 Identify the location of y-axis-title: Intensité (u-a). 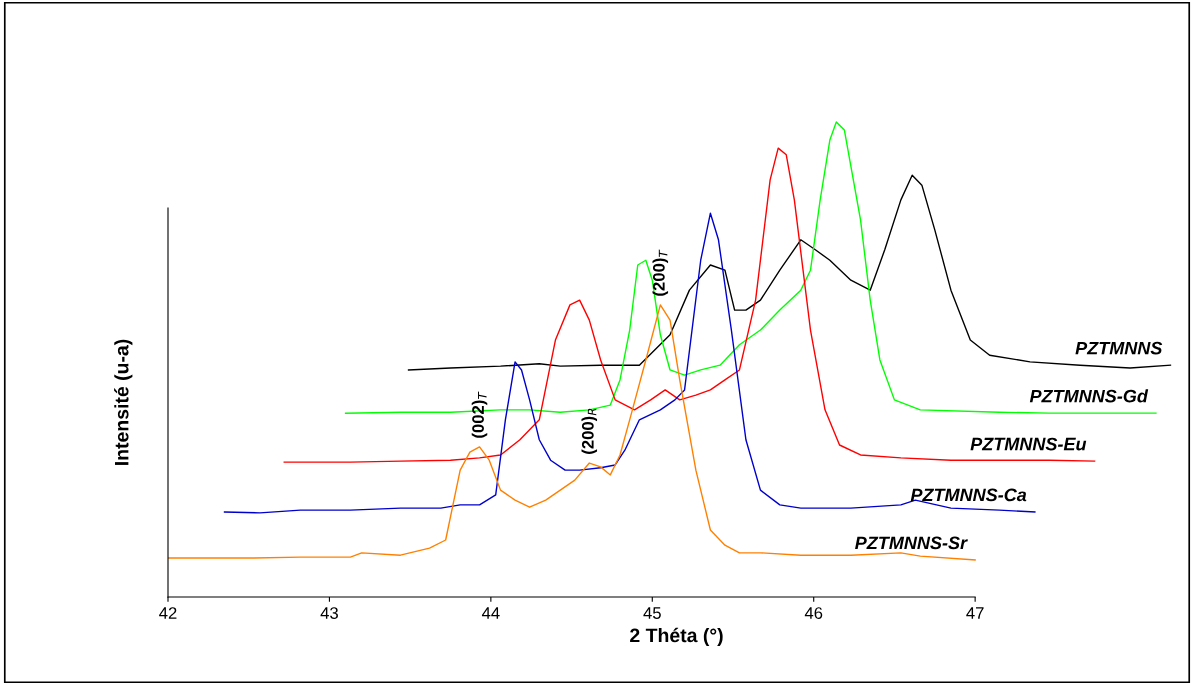
(123, 402).